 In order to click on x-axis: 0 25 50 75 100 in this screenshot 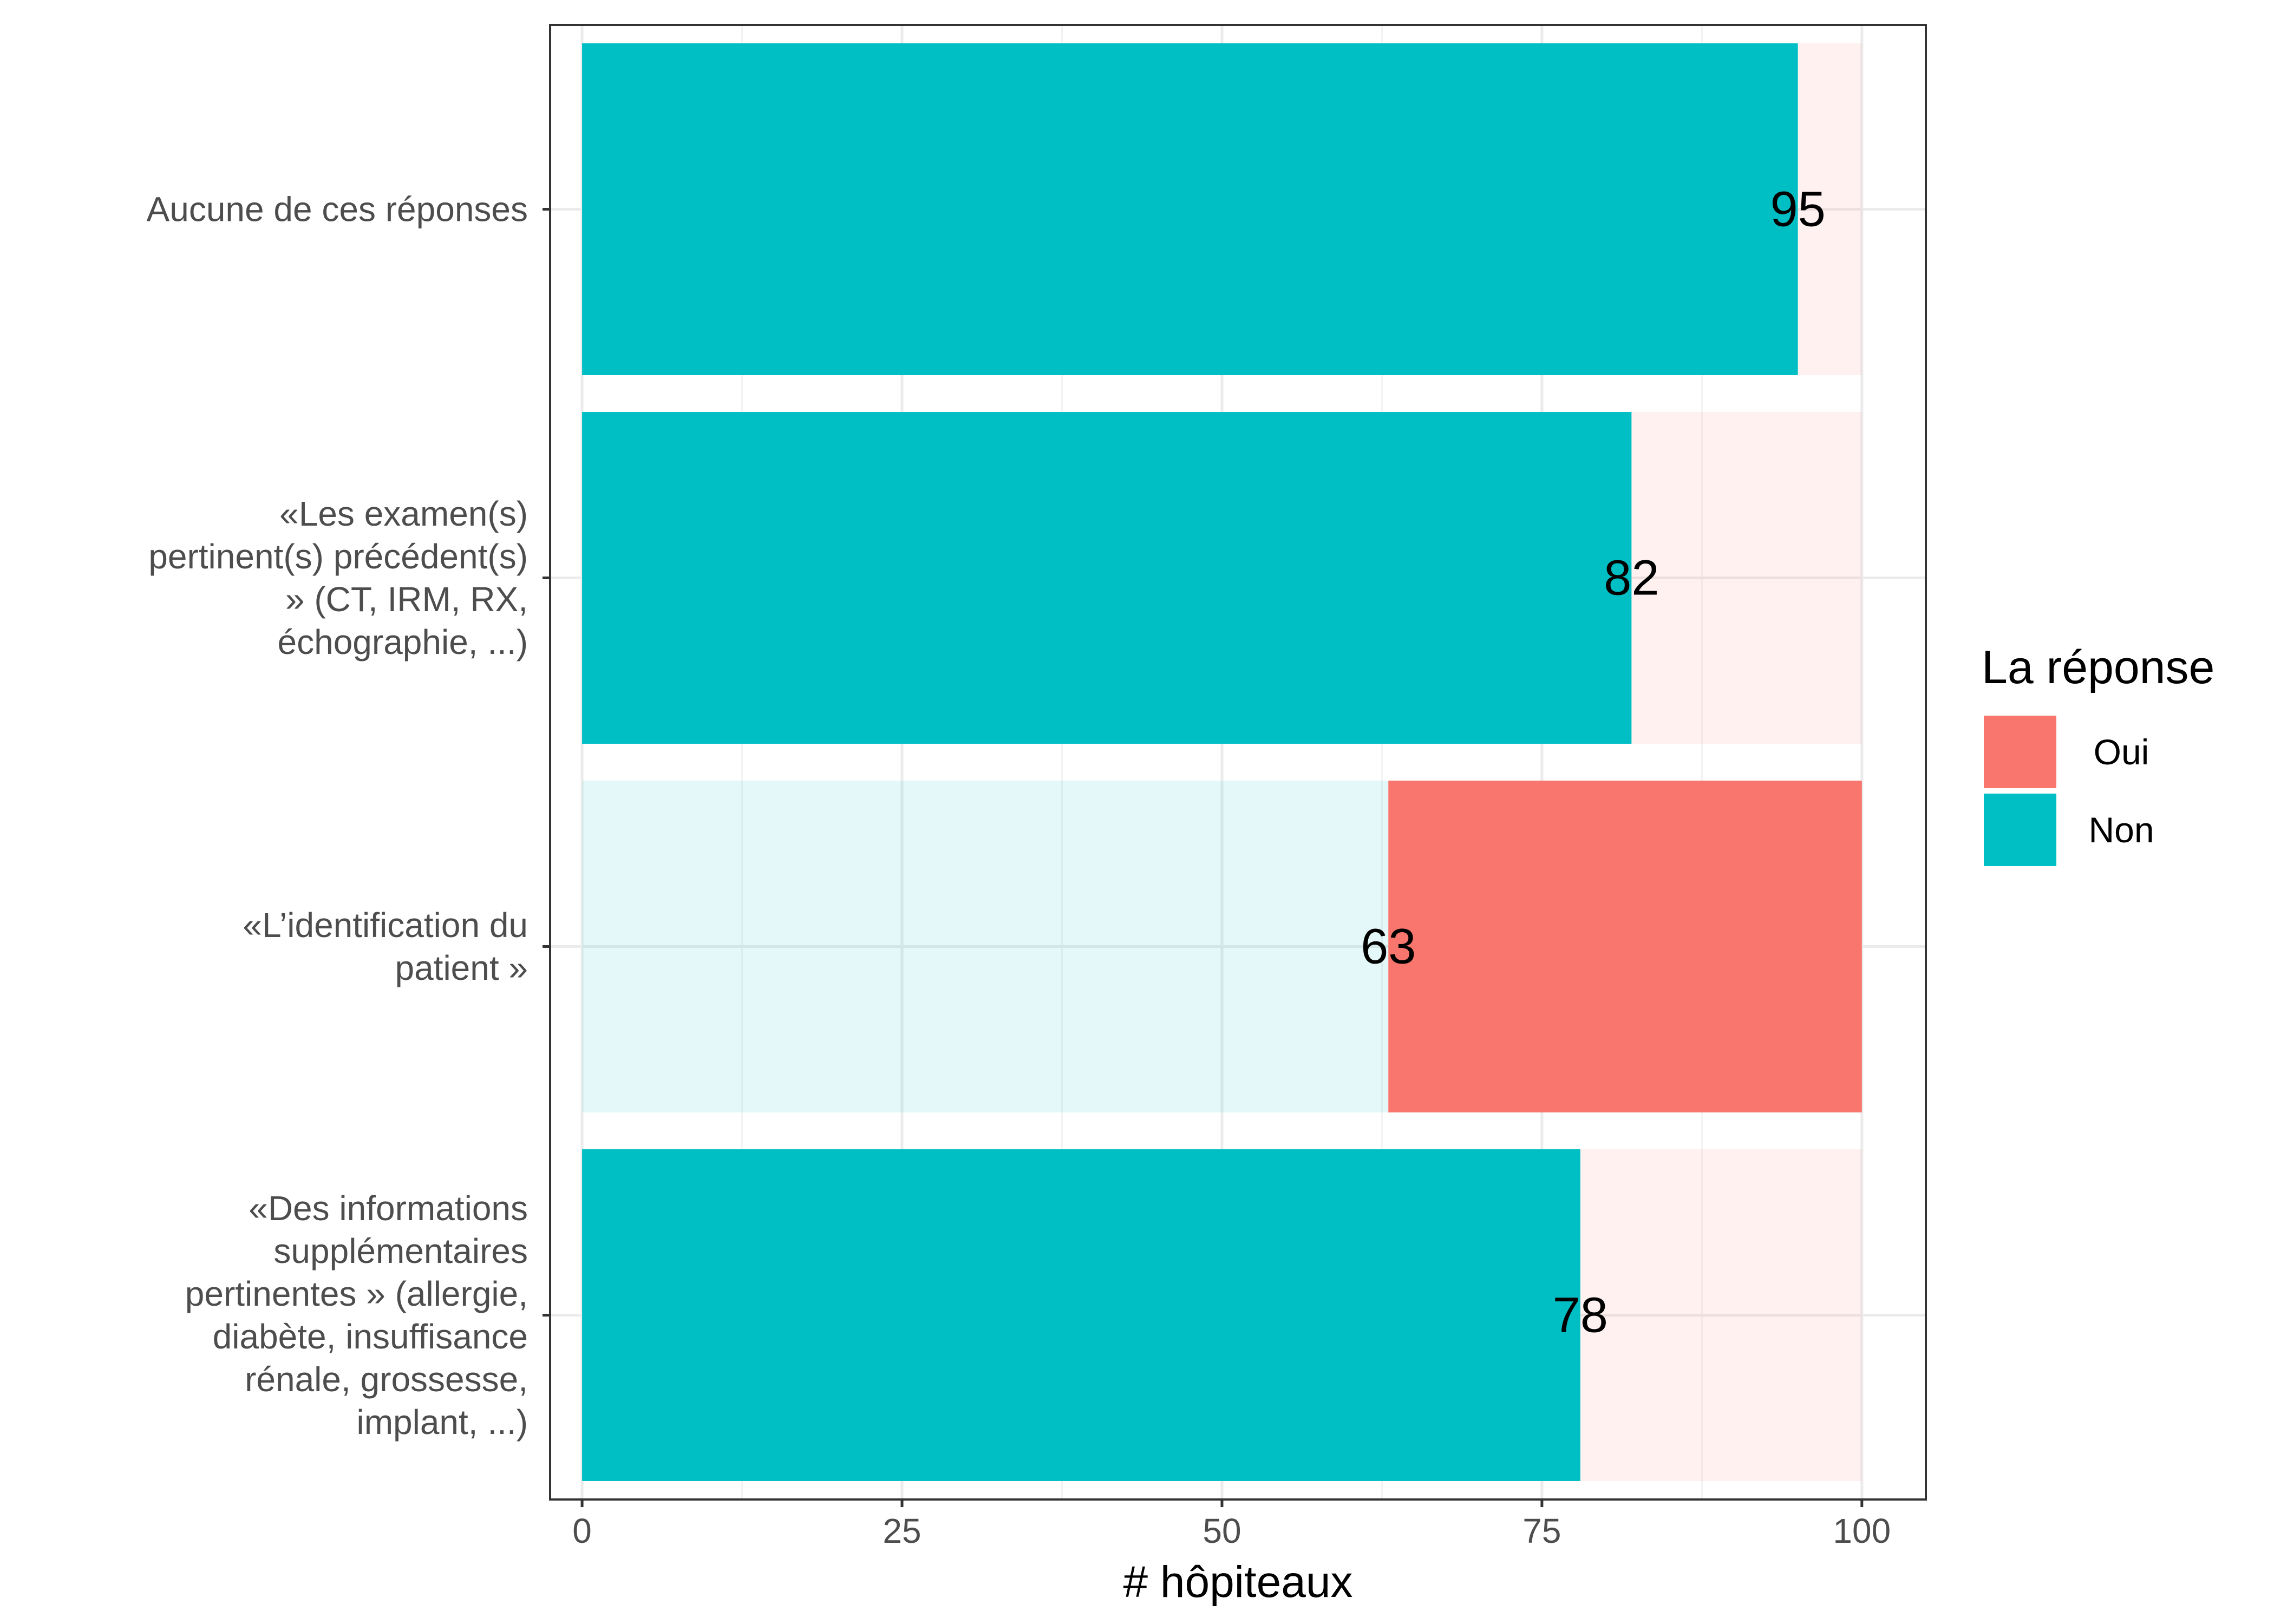, I will do `click(1232, 1525)`.